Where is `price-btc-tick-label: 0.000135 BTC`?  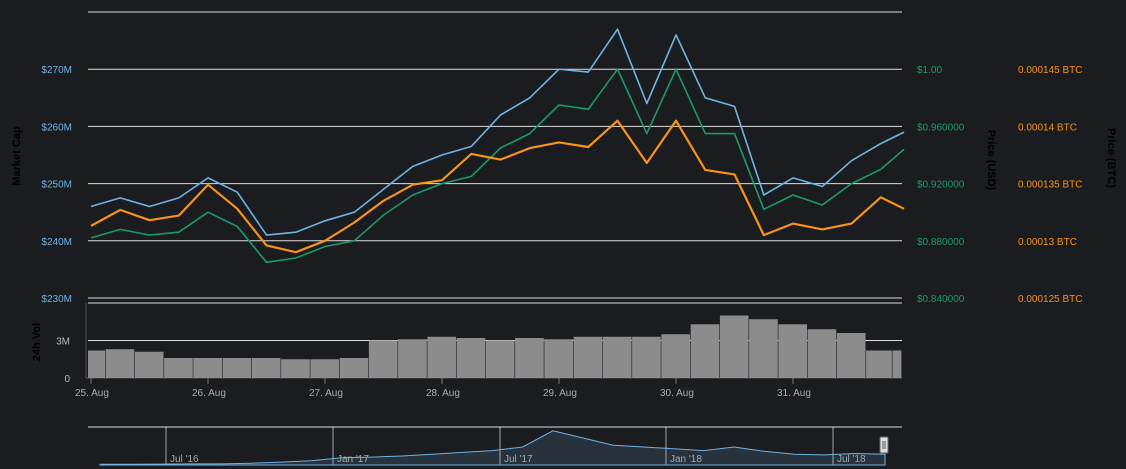 price-btc-tick-label: 0.000135 BTC is located at coordinates (1050, 185).